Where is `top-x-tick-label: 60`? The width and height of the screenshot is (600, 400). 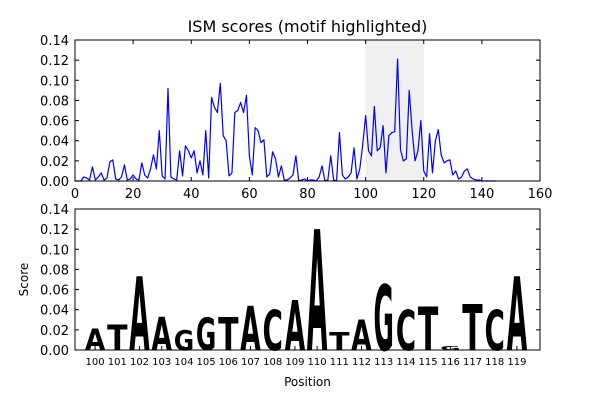
top-x-tick-label: 60 is located at coordinates (249, 194).